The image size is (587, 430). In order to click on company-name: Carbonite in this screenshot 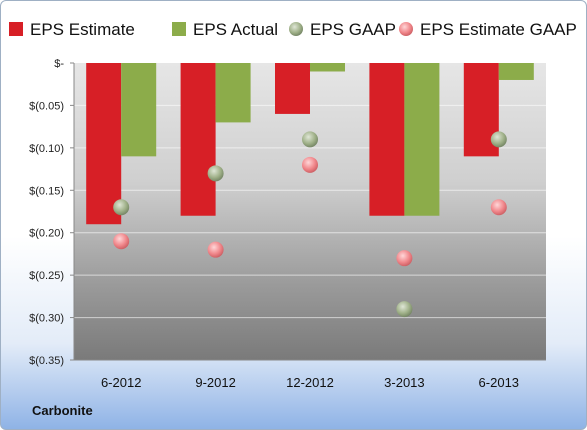, I will do `click(62, 410)`.